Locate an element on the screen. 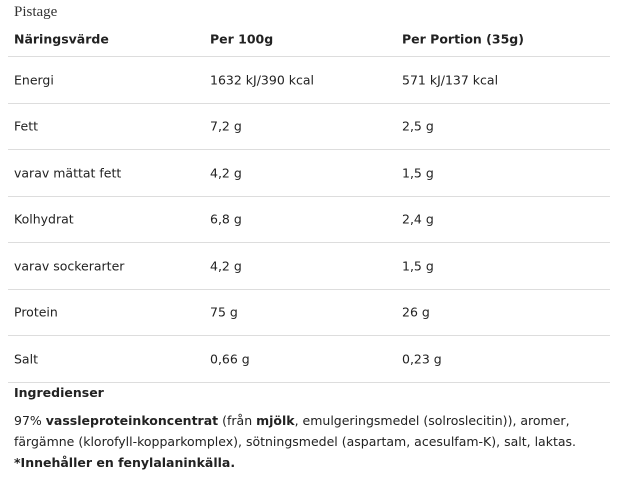 This screenshot has height=482, width=621. table-cell: varav mättat fett is located at coordinates (68, 173).